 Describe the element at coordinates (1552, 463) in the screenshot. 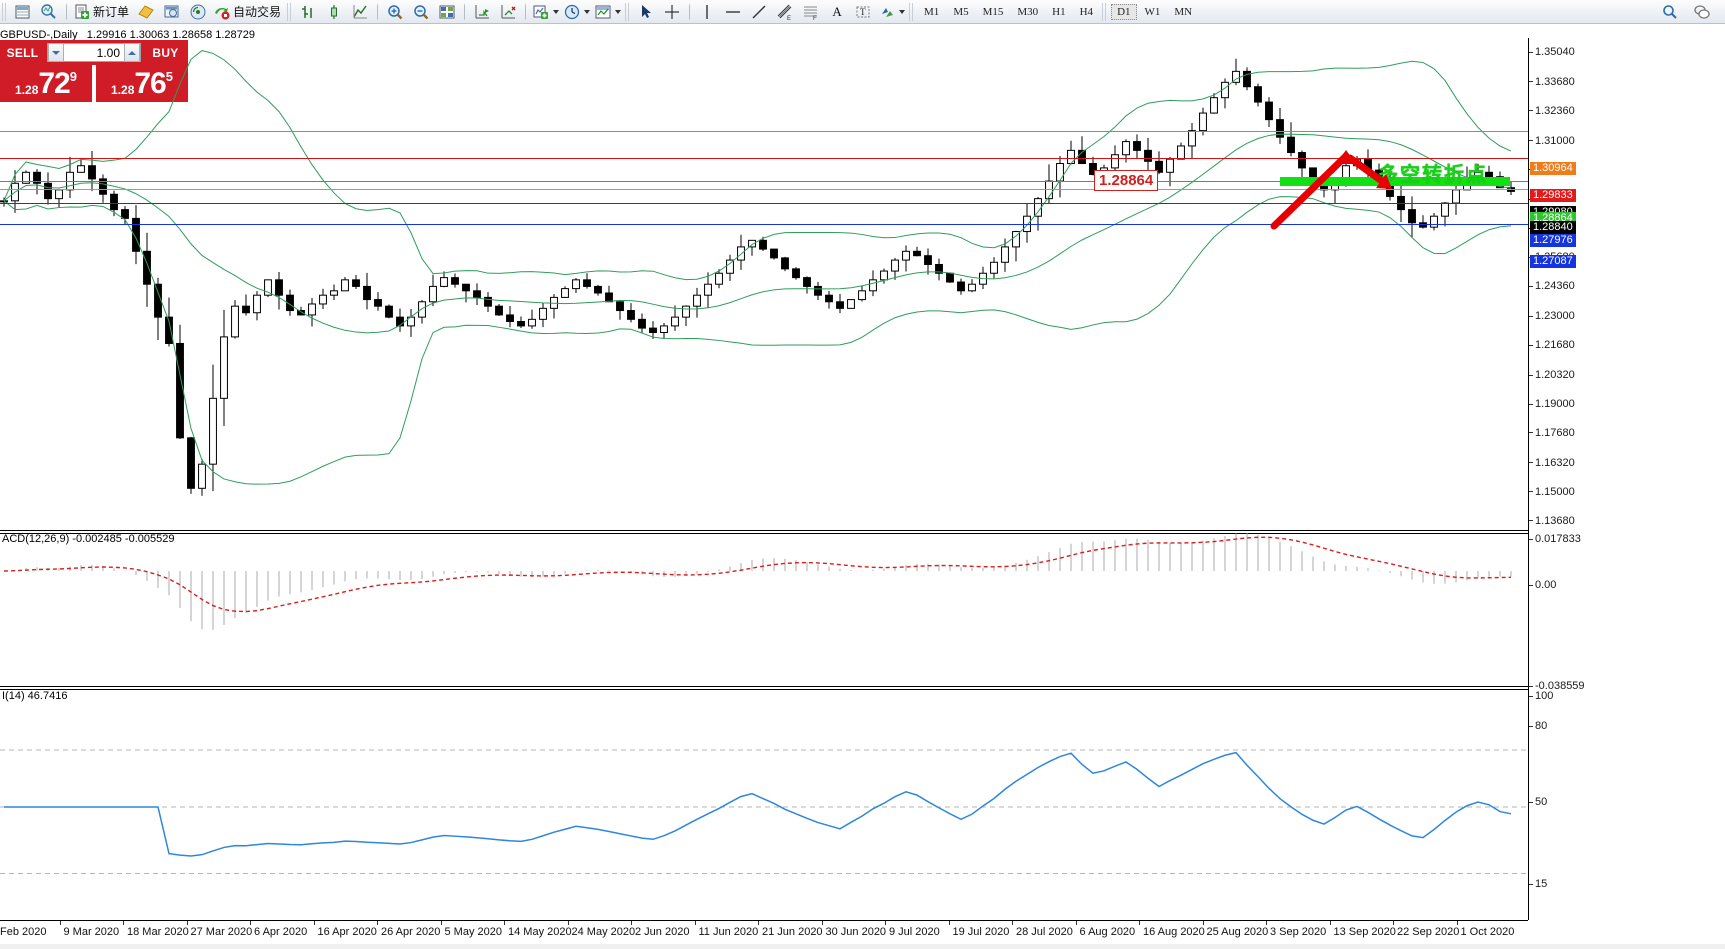

I see `price-tick: 1.16320` at that location.